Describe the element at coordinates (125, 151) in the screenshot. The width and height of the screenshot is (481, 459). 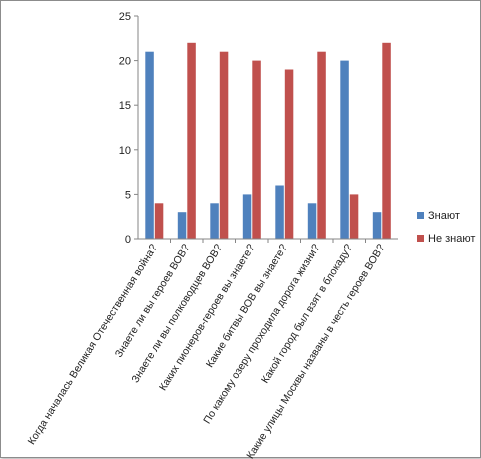
I see `y-tick-label: 10` at that location.